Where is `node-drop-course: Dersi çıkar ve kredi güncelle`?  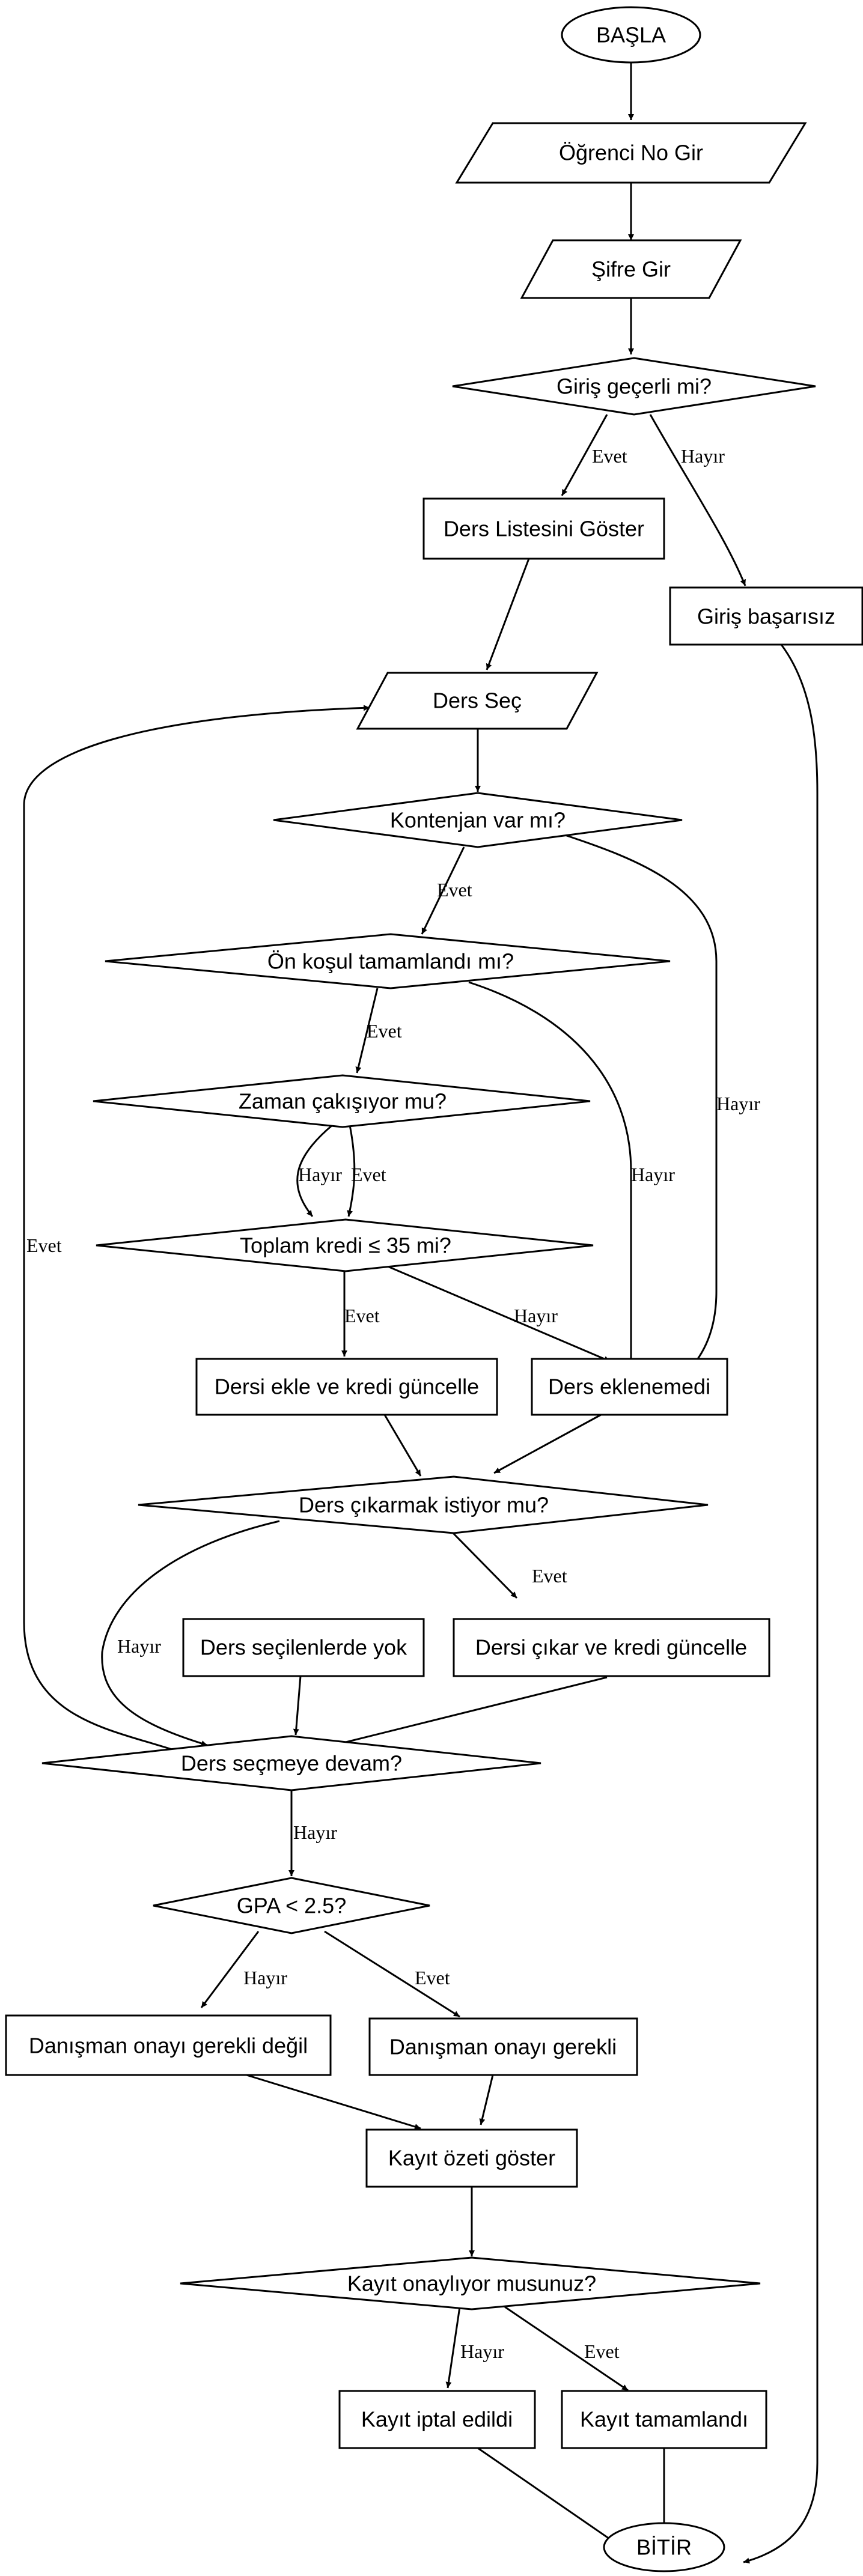
node-drop-course: Dersi çıkar ve kredi güncelle is located at coordinates (611, 1647).